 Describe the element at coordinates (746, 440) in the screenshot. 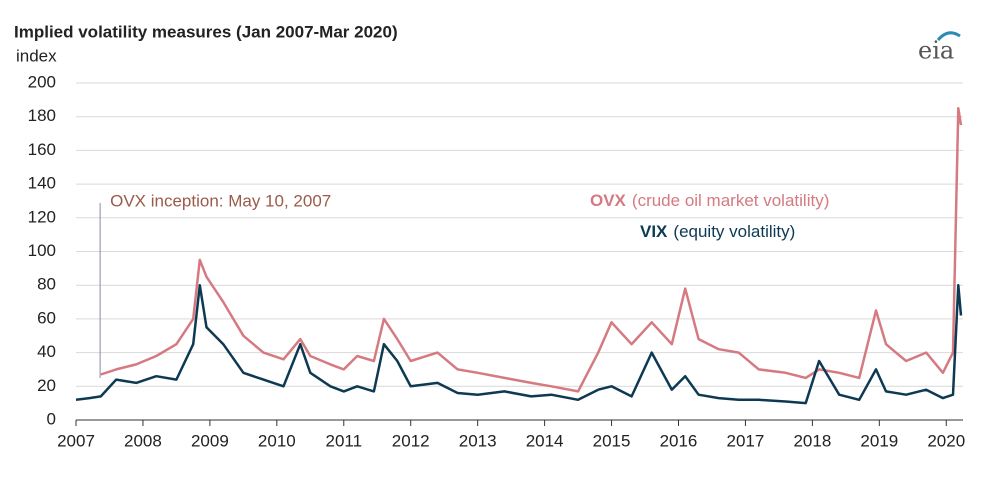

I see `x-tick-label: 2017` at that location.